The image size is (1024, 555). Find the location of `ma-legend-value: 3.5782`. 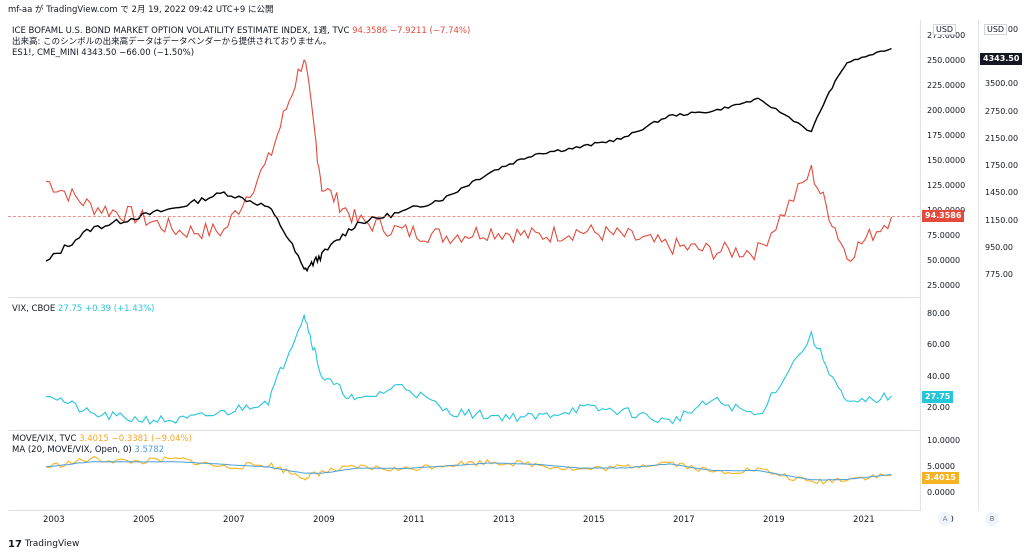

ma-legend-value: 3.5782 is located at coordinates (149, 450).